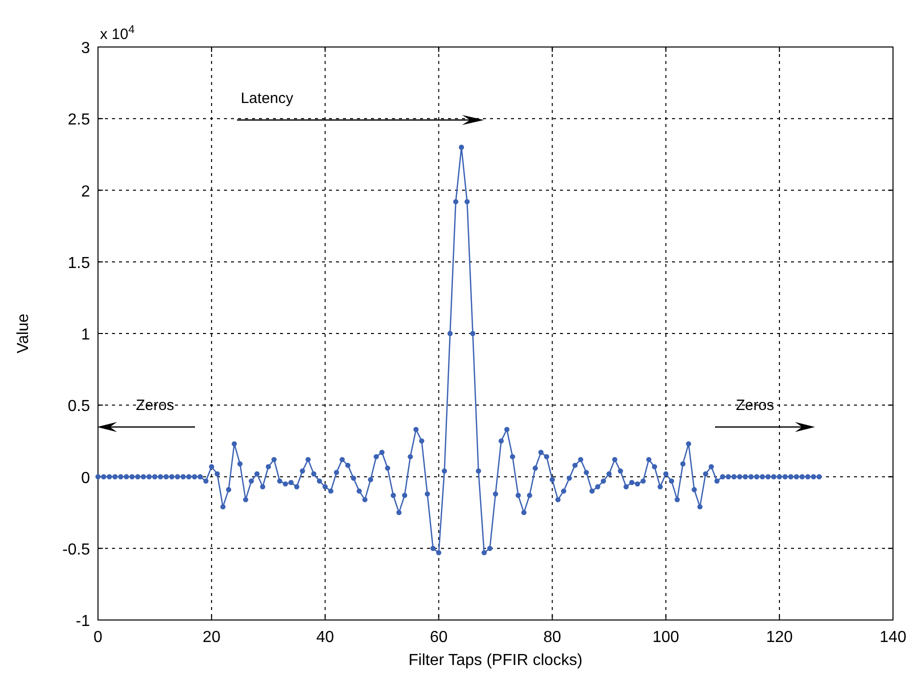 The width and height of the screenshot is (915, 682). What do you see at coordinates (325, 637) in the screenshot?
I see `x-tick-label: 40` at bounding box center [325, 637].